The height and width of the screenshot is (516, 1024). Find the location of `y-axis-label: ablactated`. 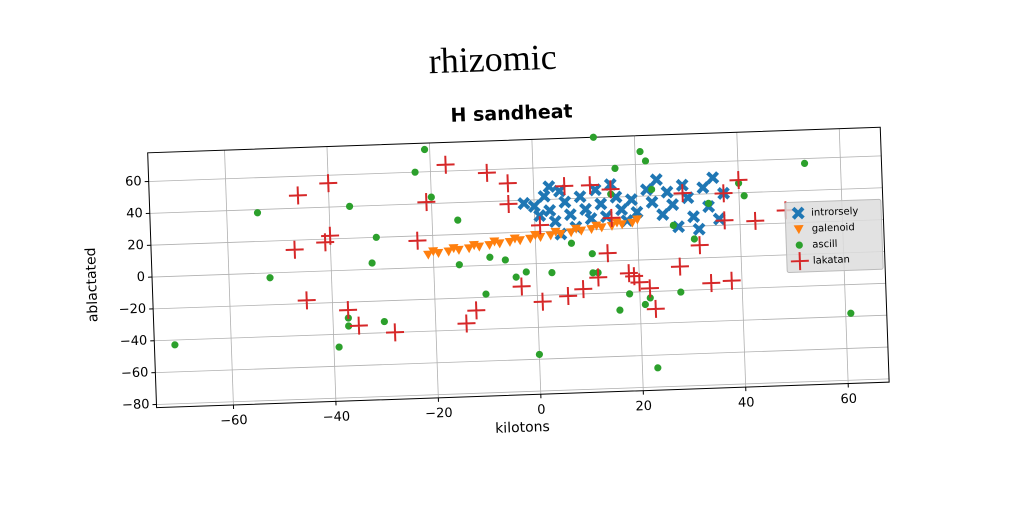

y-axis-label: ablactated is located at coordinates (92, 284).